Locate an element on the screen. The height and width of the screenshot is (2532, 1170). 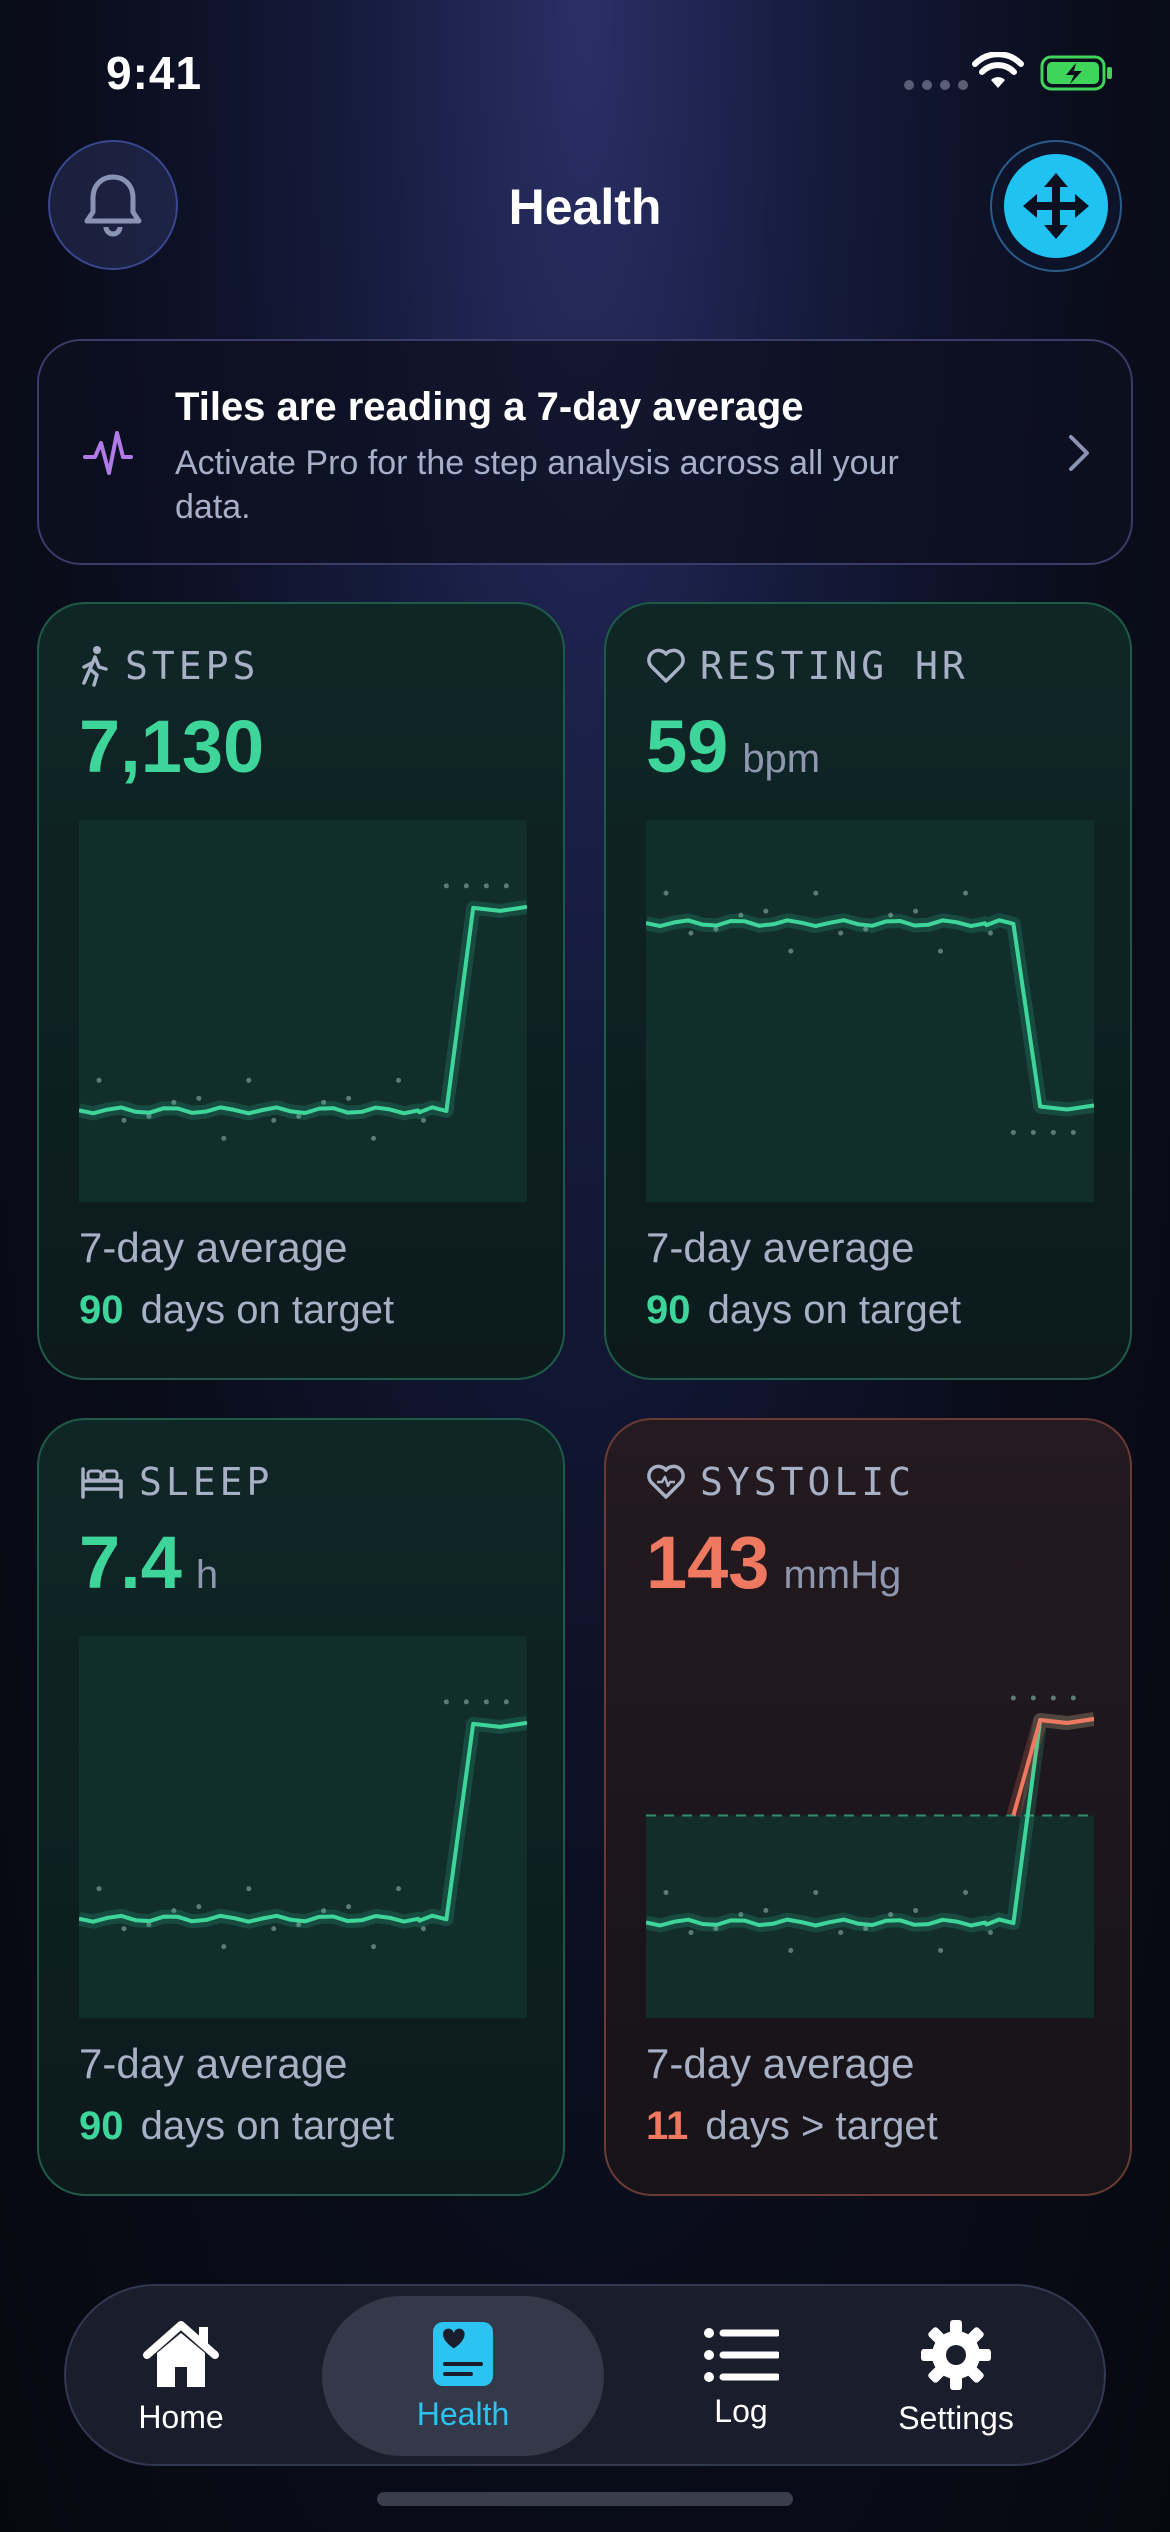
cellular-signal-icon is located at coordinates (936, 85).